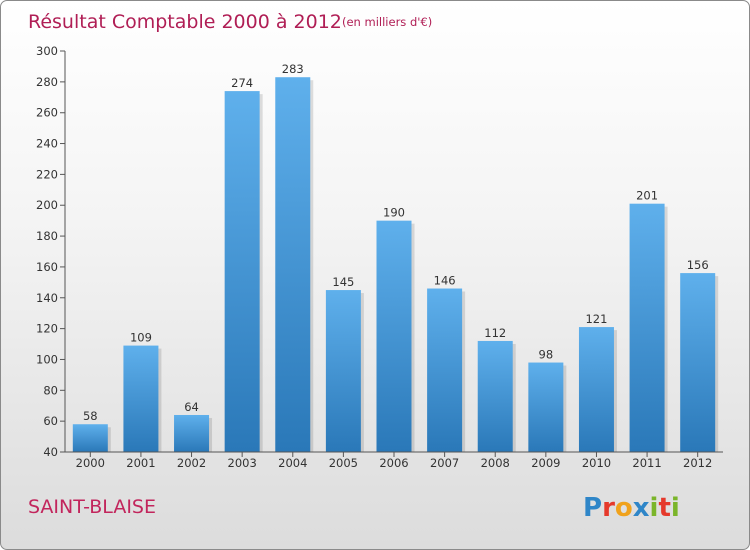 This screenshot has height=550, width=750. What do you see at coordinates (393, 463) in the screenshot?
I see `x-tick-label: 2006` at bounding box center [393, 463].